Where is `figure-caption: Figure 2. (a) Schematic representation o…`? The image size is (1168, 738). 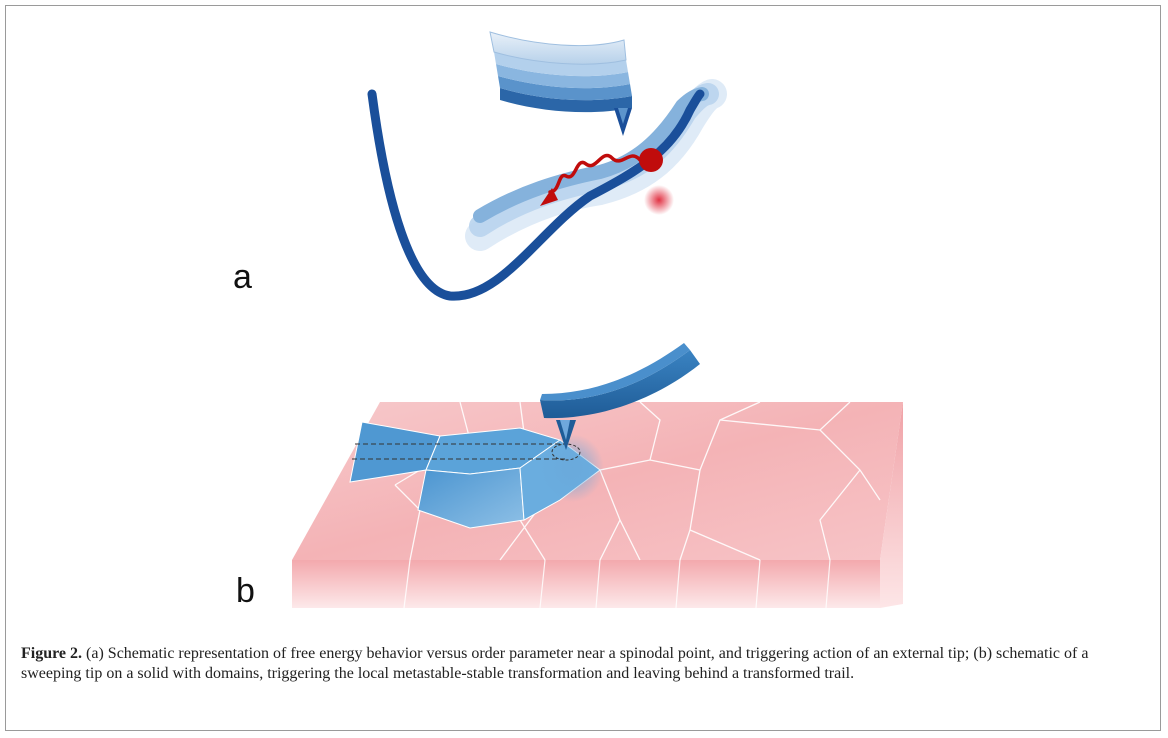
figure-caption: Figure 2. (a) Schematic representation o… is located at coordinates (581, 664).